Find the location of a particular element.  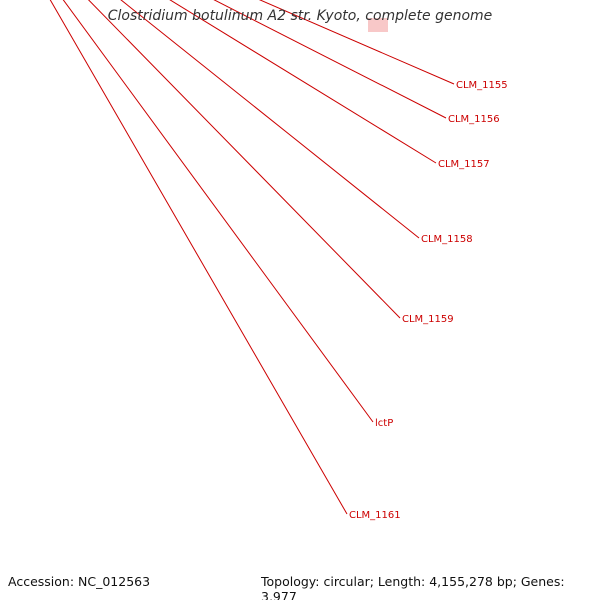

gene-label: CLM_1159 is located at coordinates (428, 319).